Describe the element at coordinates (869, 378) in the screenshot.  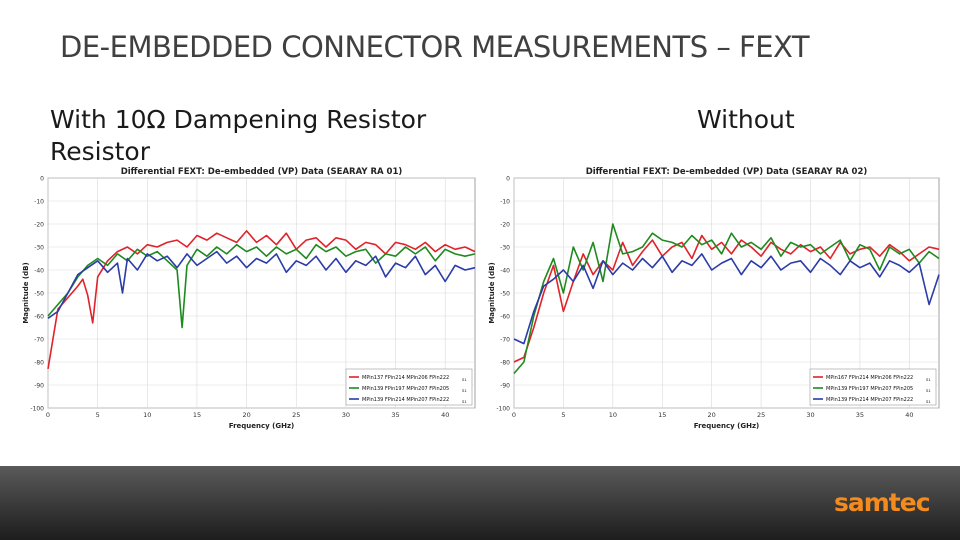
I see `legend-entry: MPin167 FPin214 MPin206 FPin222` at that location.